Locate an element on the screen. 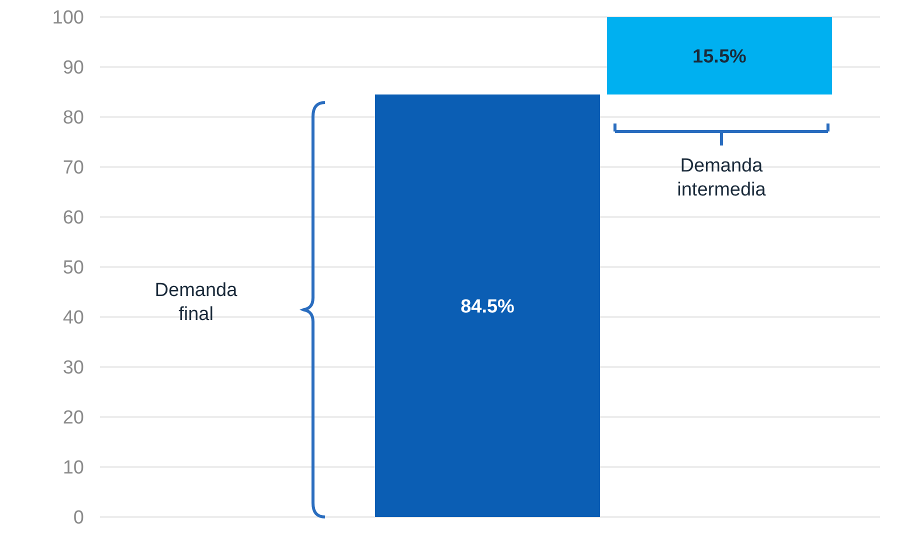  y-tick-label: 50 is located at coordinates (73, 268).